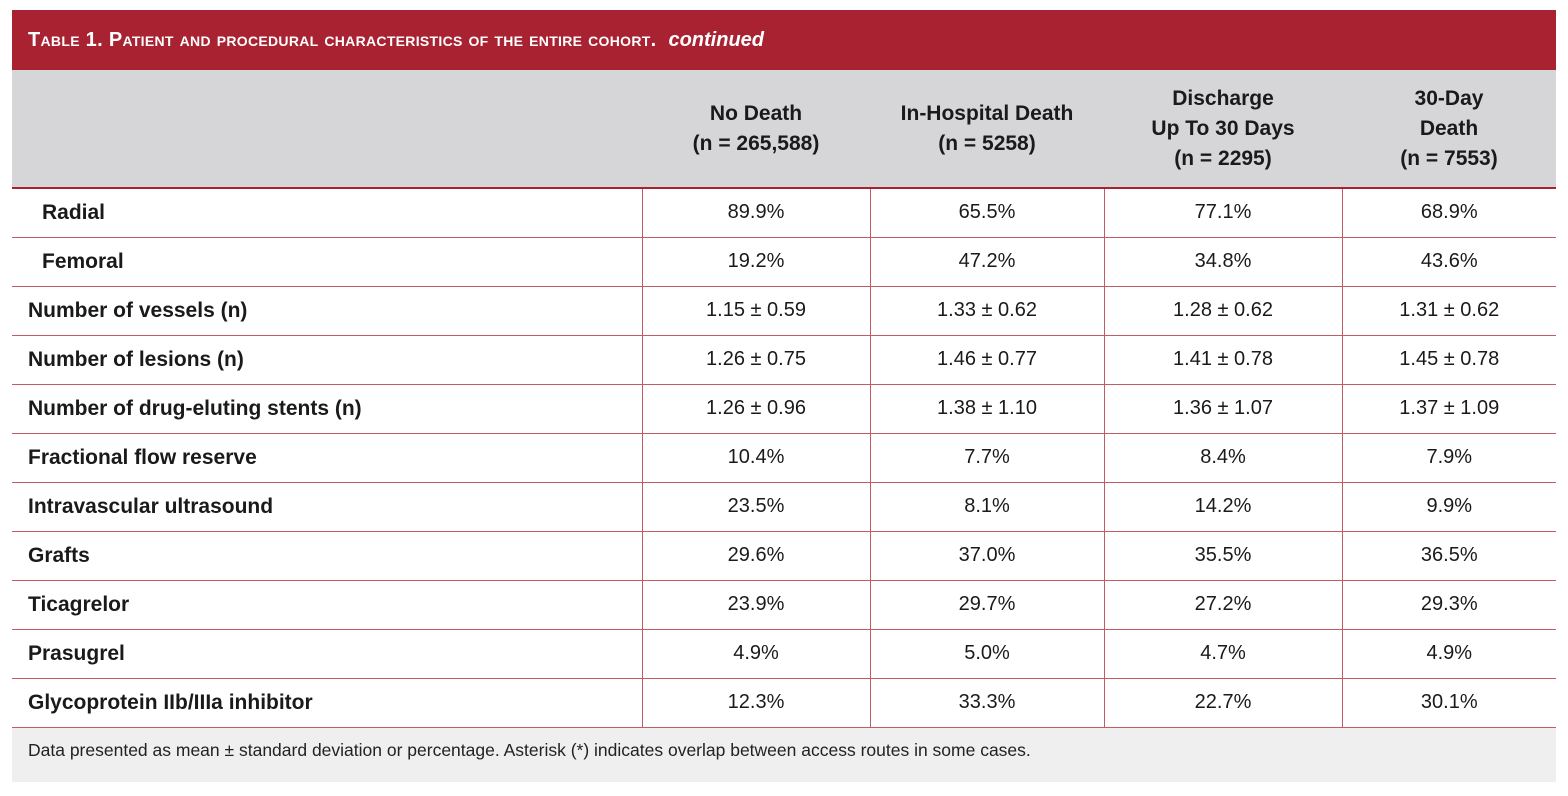 The image size is (1568, 796). What do you see at coordinates (1448, 409) in the screenshot?
I see `table-cell: 1.37 ± 1.09` at bounding box center [1448, 409].